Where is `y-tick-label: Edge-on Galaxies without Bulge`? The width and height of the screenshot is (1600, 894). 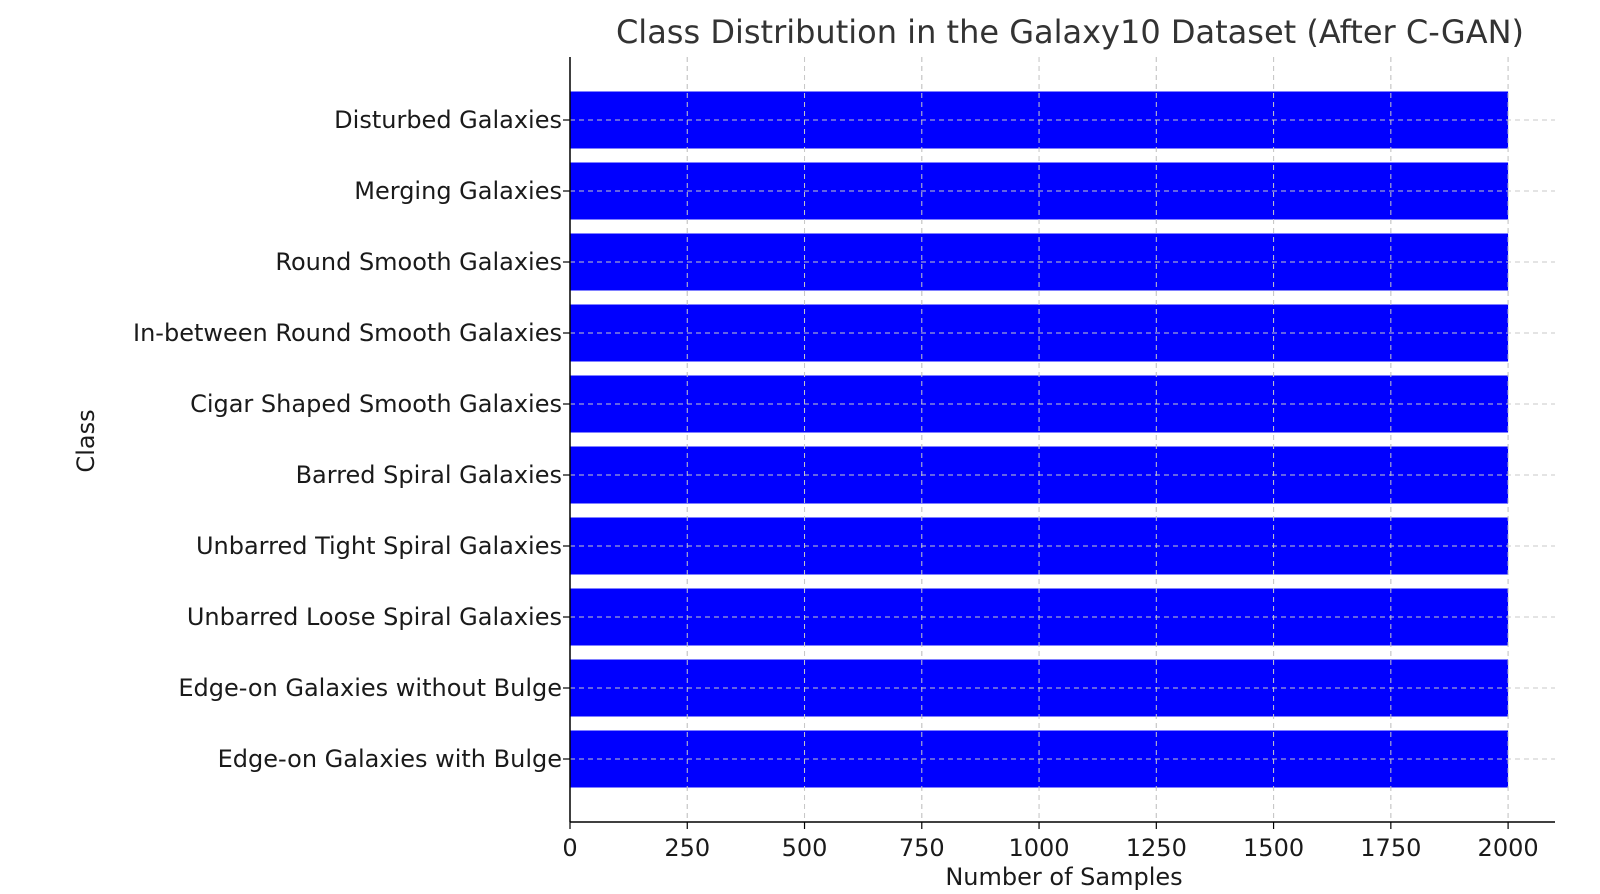 y-tick-label: Edge-on Galaxies without Bulge is located at coordinates (370, 688).